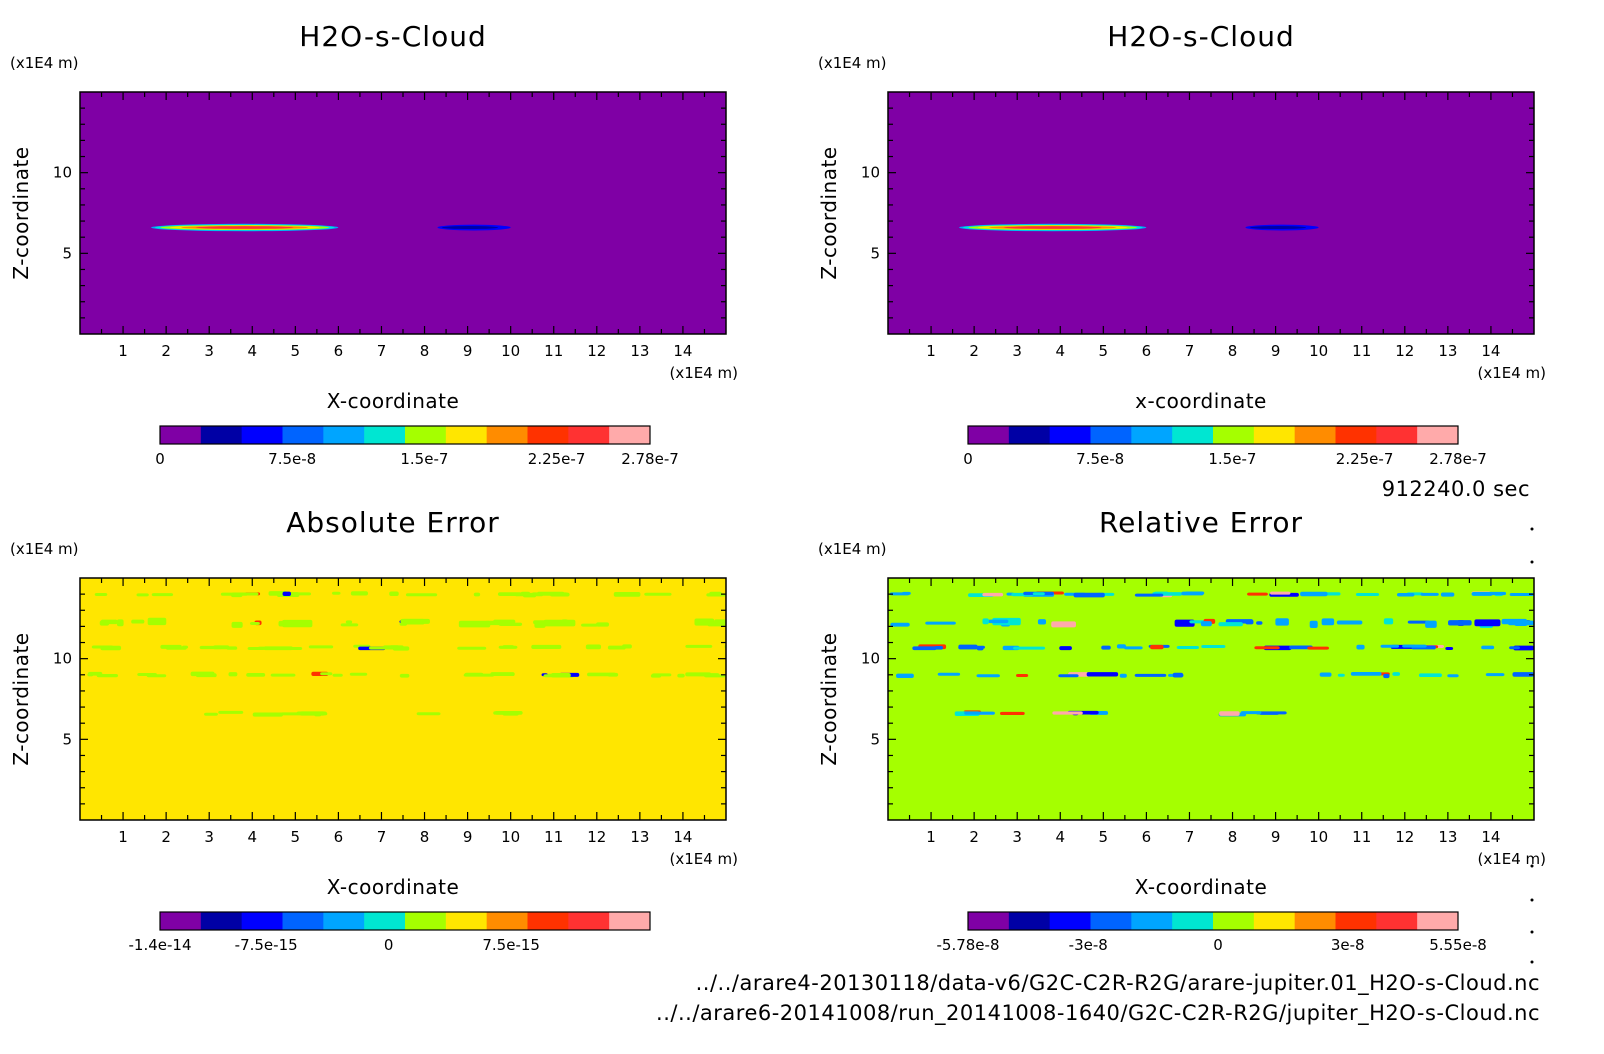 The image size is (1604, 1054). I want to click on margin-dots, so click(1532, 745).